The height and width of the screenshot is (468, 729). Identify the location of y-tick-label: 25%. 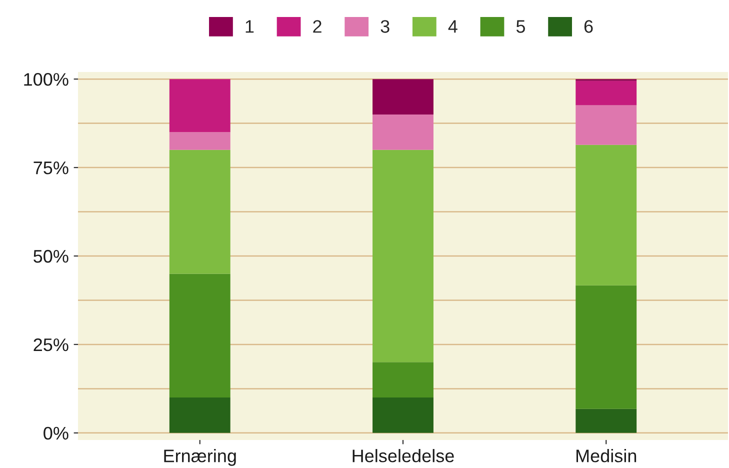
(51, 345).